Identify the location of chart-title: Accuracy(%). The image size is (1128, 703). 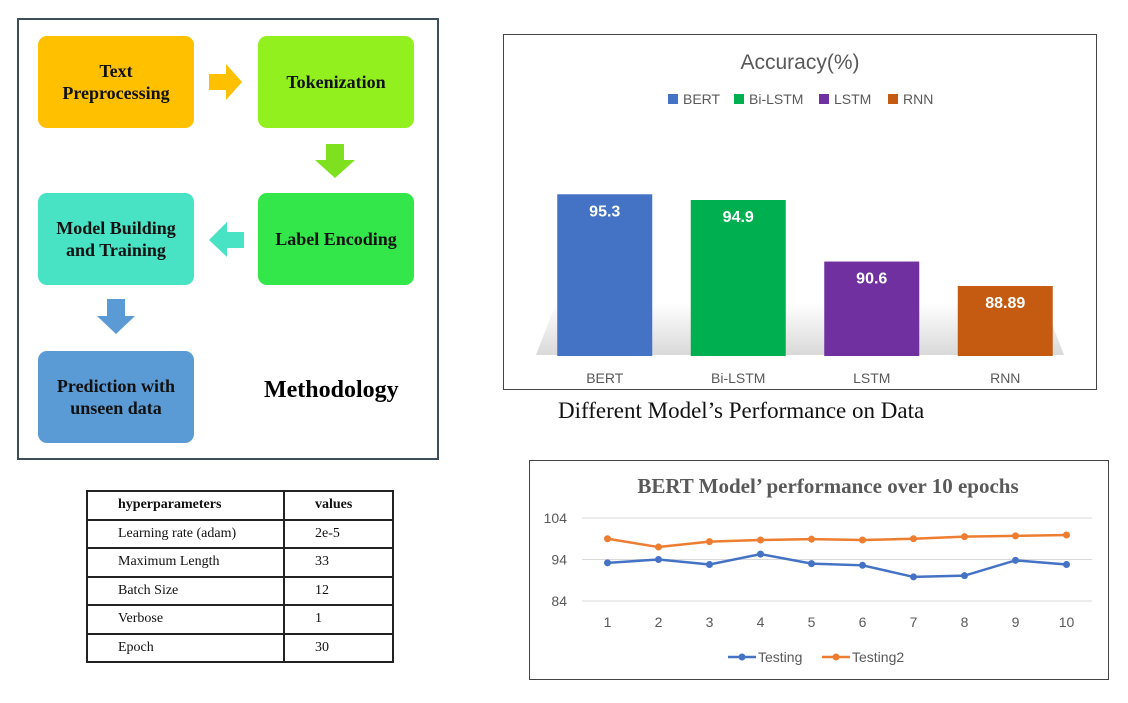
(799, 62).